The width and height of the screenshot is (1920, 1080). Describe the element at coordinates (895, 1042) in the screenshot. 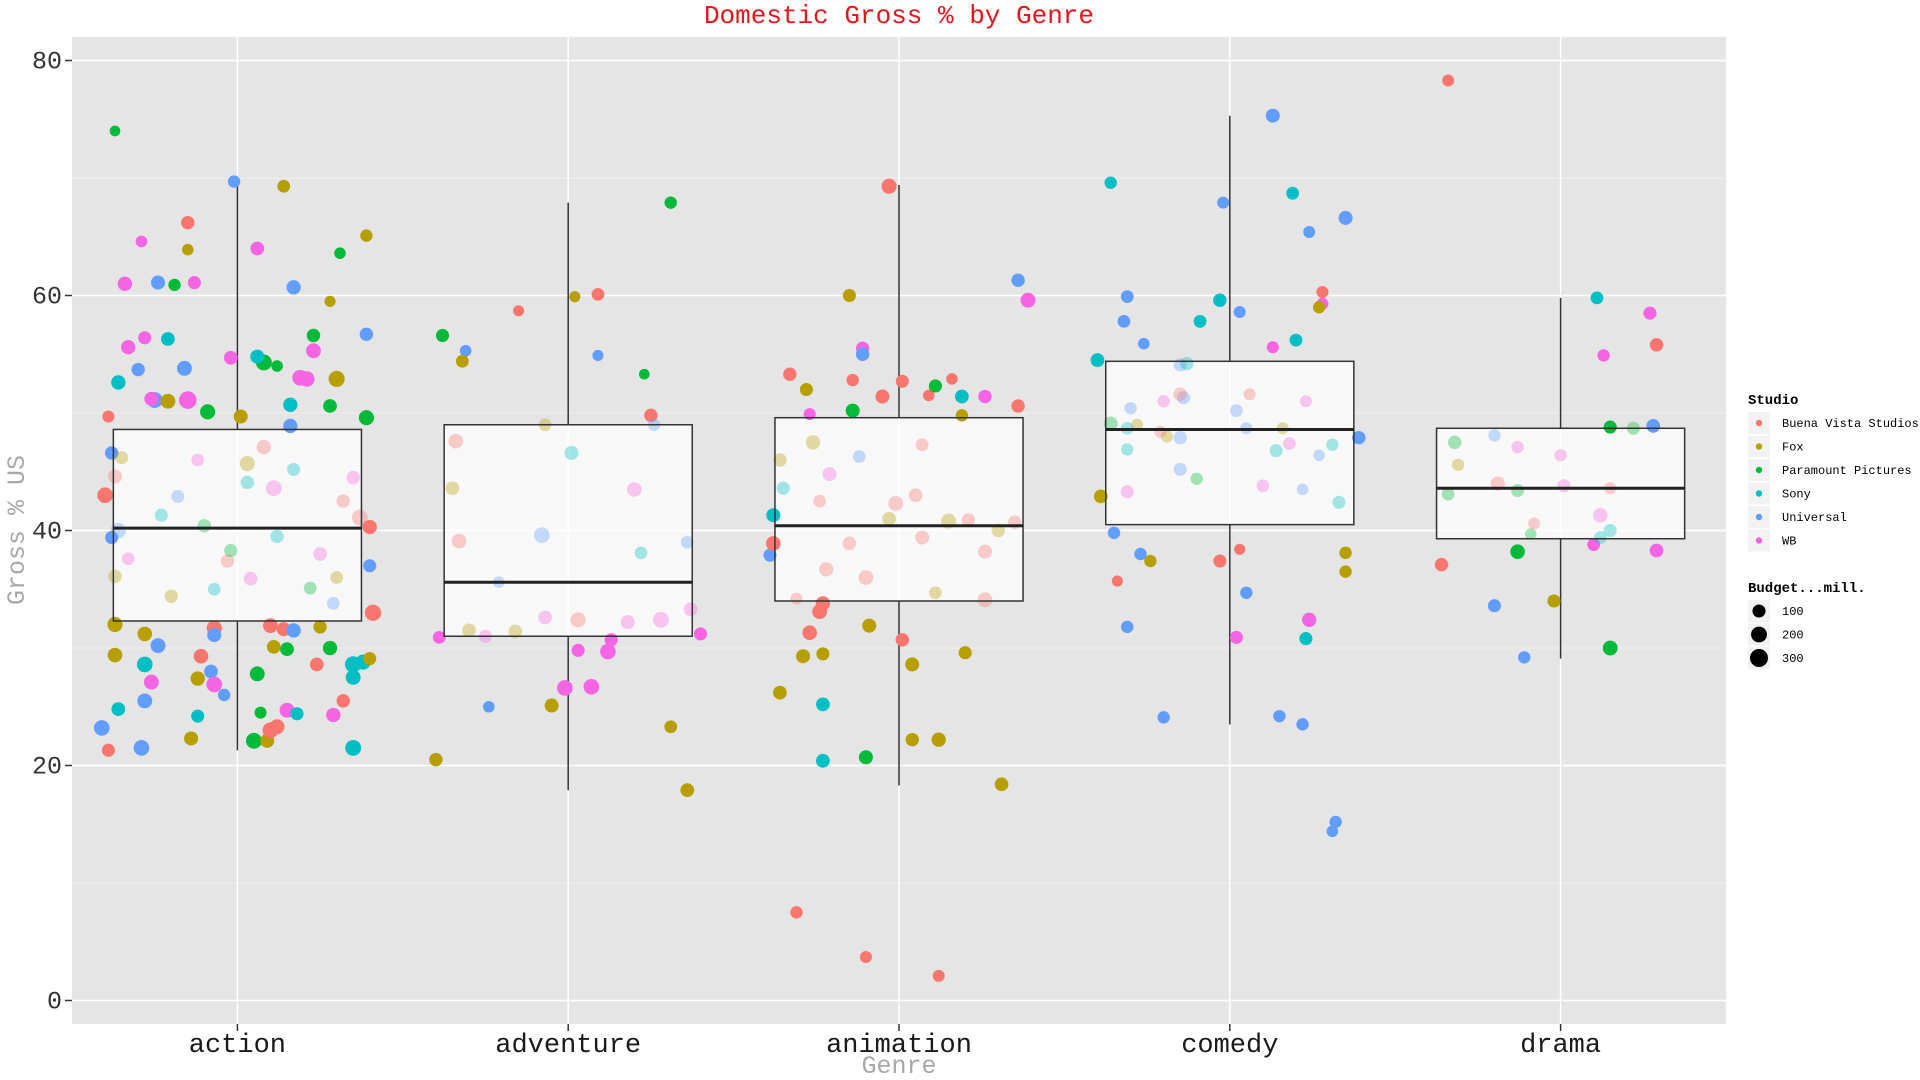

I see `x-axis: action adventure animation comedy drama` at that location.